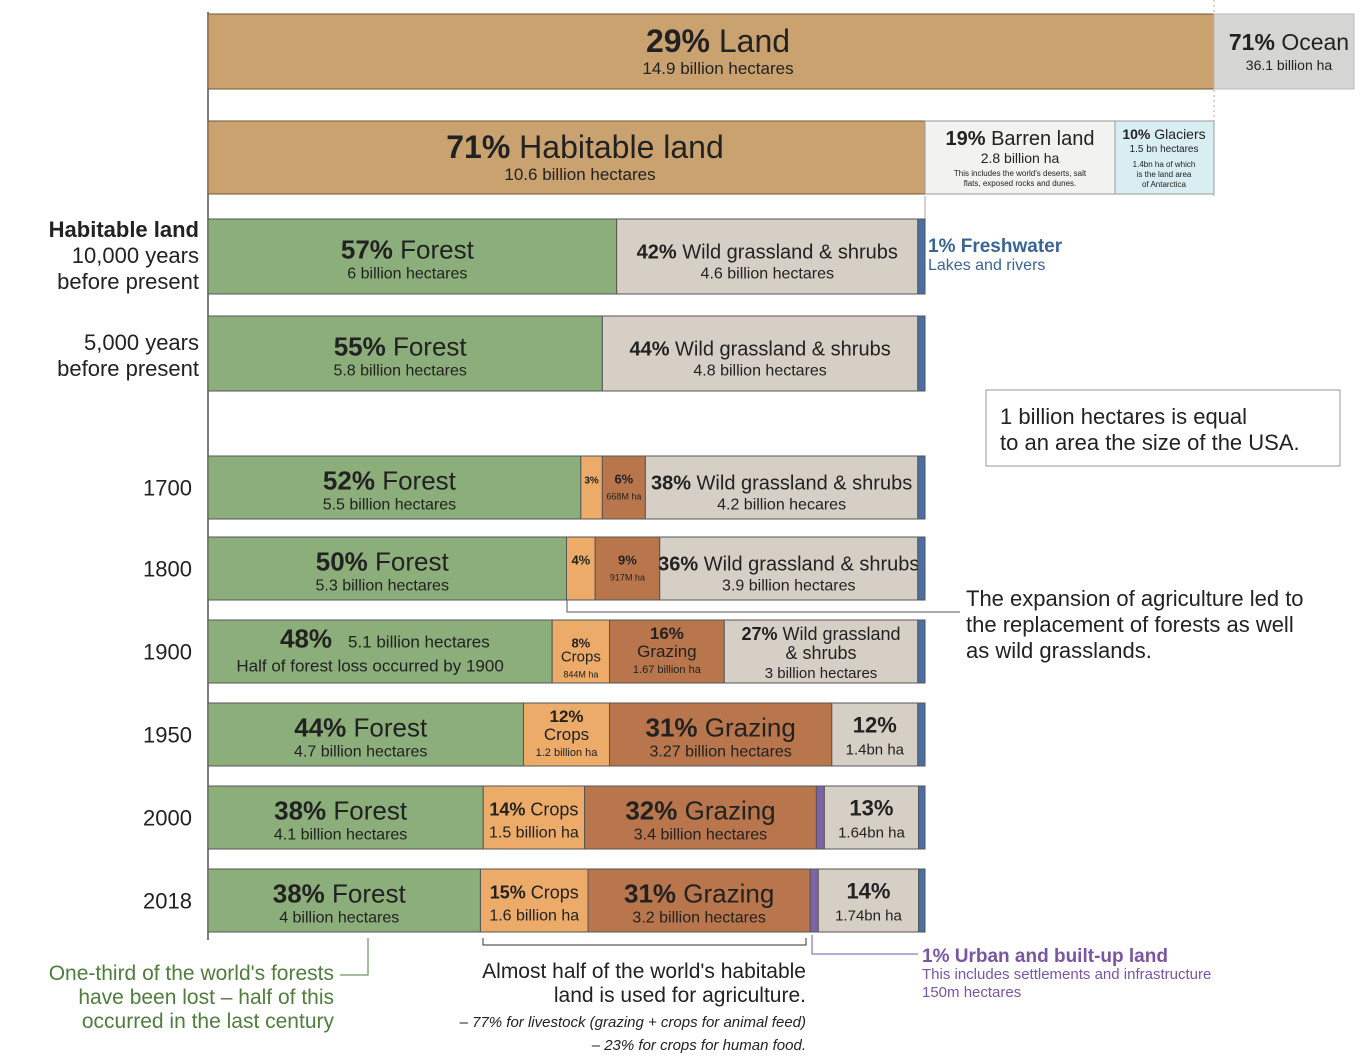  I want to click on grazing-pct-pct: 6%, so click(623, 479).